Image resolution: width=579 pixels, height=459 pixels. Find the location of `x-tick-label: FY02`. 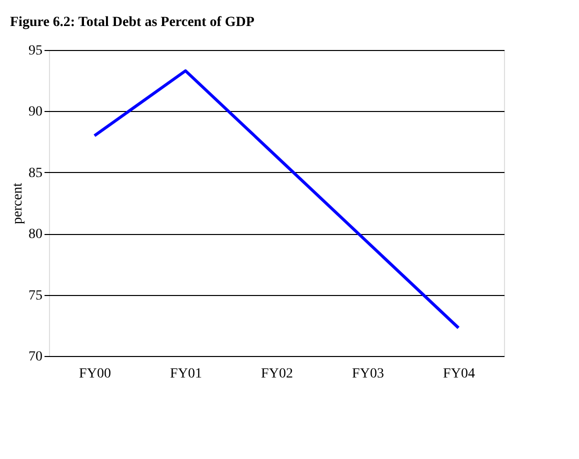

x-tick-label: FY02 is located at coordinates (277, 374).